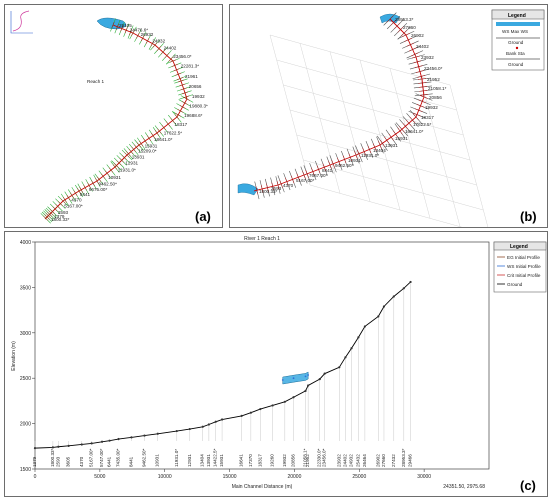  Describe the element at coordinates (393, 460) in the screenshot. I see `station-tick-label: 27432` at that location.